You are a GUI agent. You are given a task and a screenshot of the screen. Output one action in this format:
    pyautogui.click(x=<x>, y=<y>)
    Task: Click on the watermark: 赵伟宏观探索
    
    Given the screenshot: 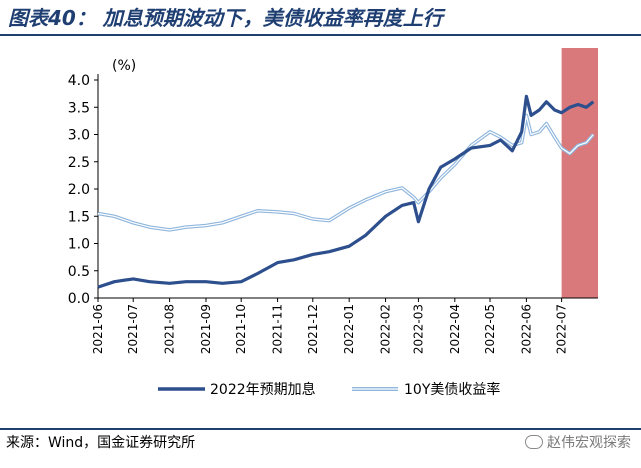 What is the action you would take?
    pyautogui.click(x=578, y=442)
    